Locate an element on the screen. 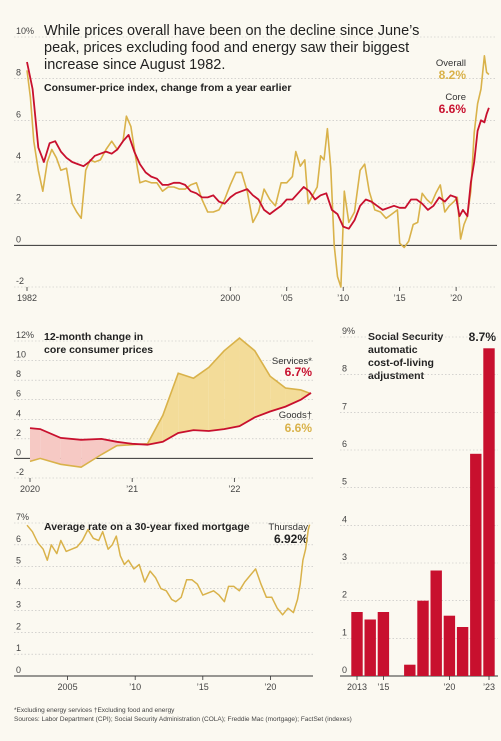  x-tick-label: ’22 is located at coordinates (234, 489).